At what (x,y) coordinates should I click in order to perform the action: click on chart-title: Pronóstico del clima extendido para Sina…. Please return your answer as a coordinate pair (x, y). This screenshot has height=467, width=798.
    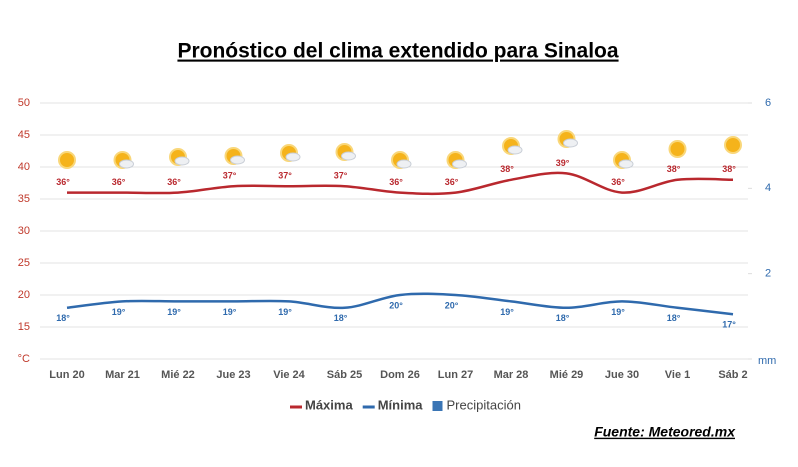
    Looking at the image, I should click on (397, 51).